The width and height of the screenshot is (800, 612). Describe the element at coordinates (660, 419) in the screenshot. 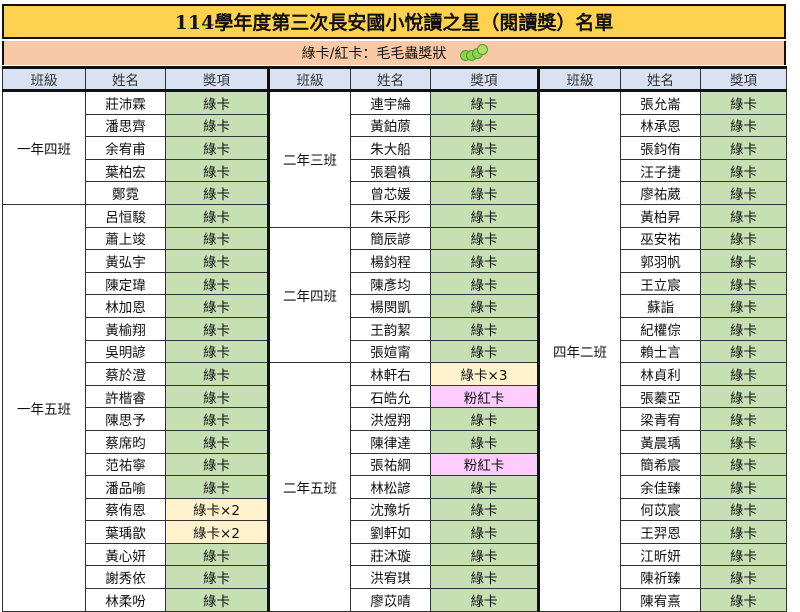

I see `student-name: 梁青宥` at that location.